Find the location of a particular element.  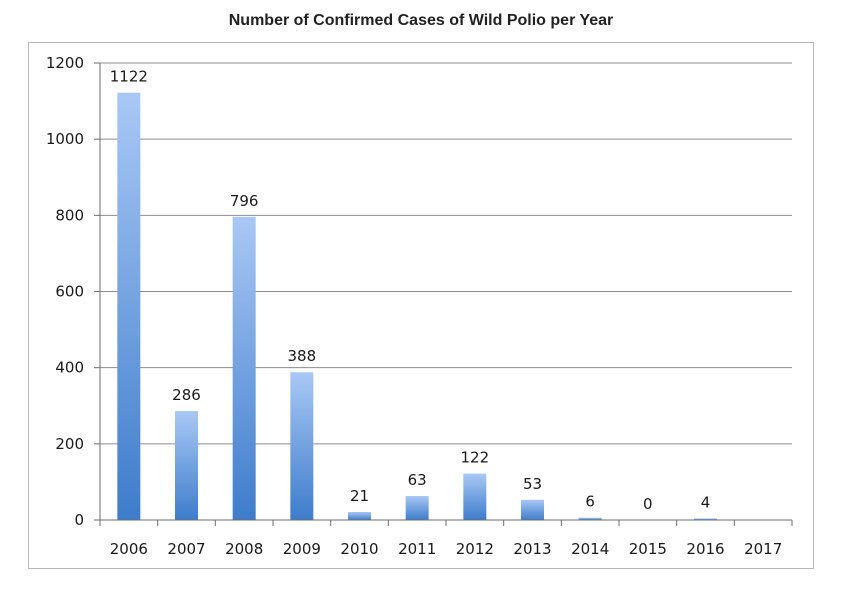

data-label-2009: 388 is located at coordinates (302, 356).